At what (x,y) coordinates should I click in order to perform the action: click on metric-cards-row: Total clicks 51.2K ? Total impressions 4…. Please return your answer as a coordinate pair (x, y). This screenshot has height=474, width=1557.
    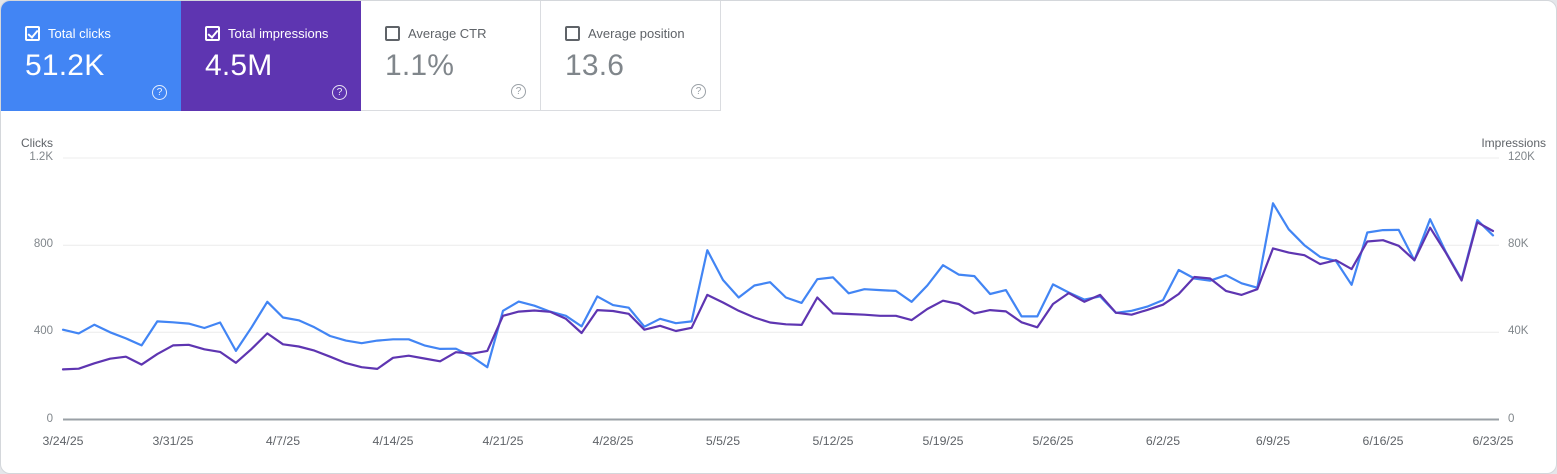
    Looking at the image, I should click on (361, 56).